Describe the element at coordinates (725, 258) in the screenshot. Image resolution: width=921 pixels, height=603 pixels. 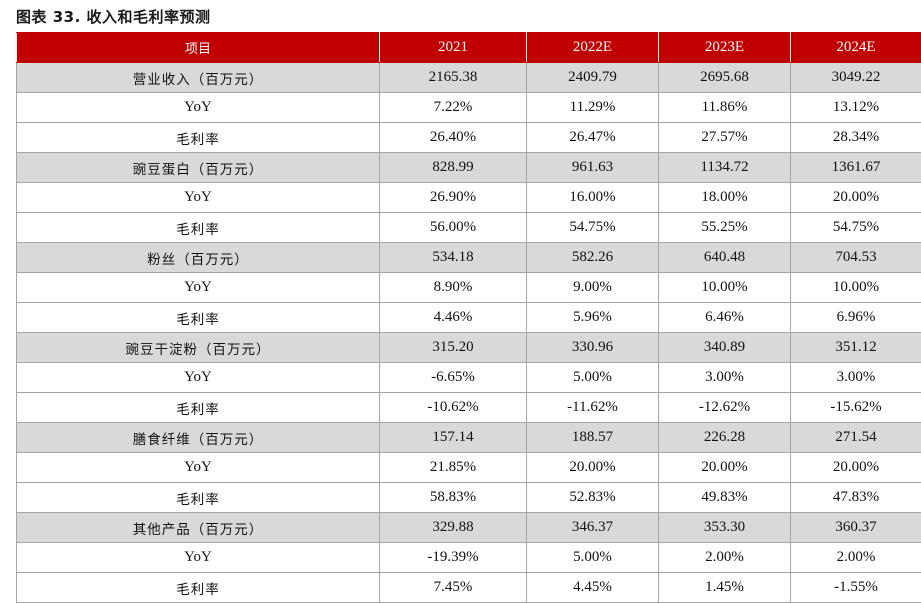
I see `cell-2023e: 640.48` at that location.